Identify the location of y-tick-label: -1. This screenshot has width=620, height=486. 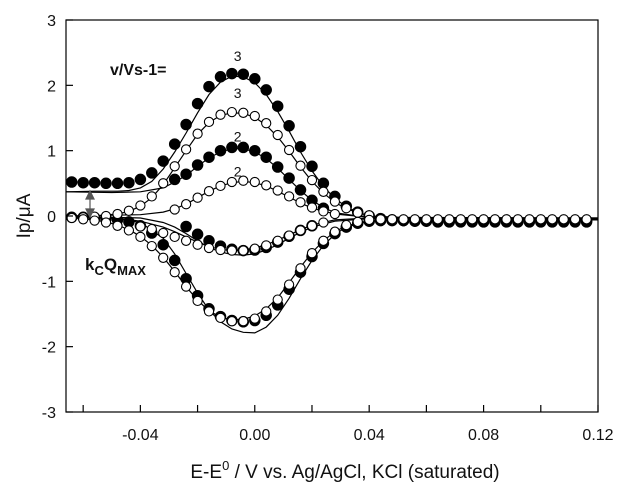
(49, 282).